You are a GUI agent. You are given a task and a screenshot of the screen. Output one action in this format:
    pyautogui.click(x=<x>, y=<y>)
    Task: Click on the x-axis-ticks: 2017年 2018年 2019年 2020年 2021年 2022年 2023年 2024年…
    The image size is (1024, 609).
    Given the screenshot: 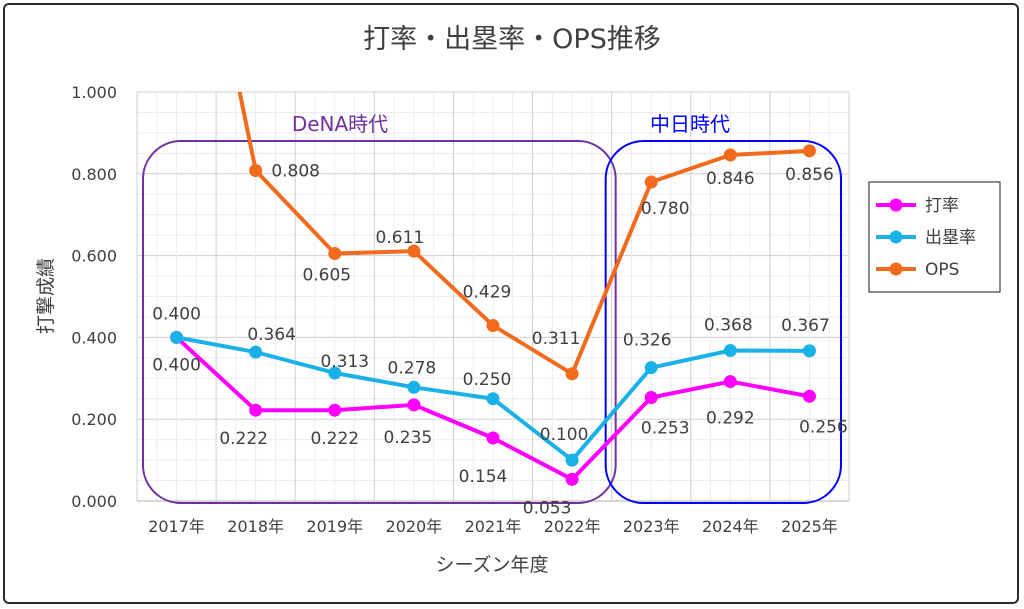 What is the action you would take?
    pyautogui.click(x=493, y=526)
    